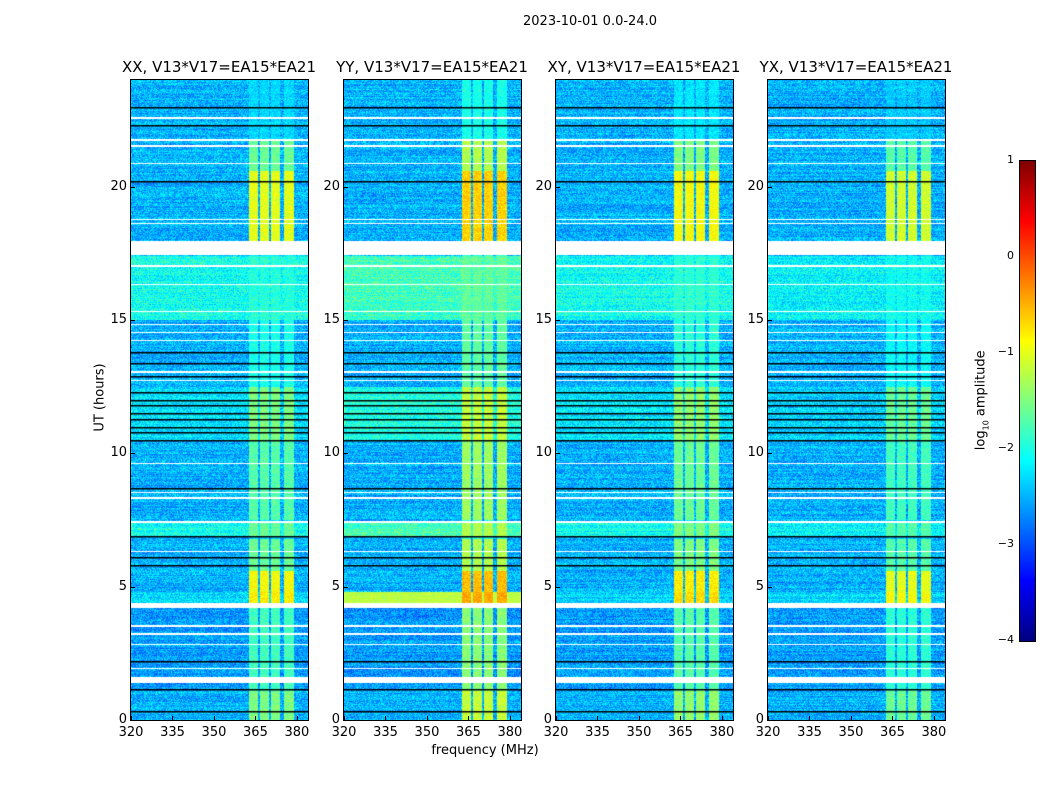 The height and width of the screenshot is (800, 1050). Describe the element at coordinates (1005, 543) in the screenshot. I see `colorbar-tick-label: −3` at that location.